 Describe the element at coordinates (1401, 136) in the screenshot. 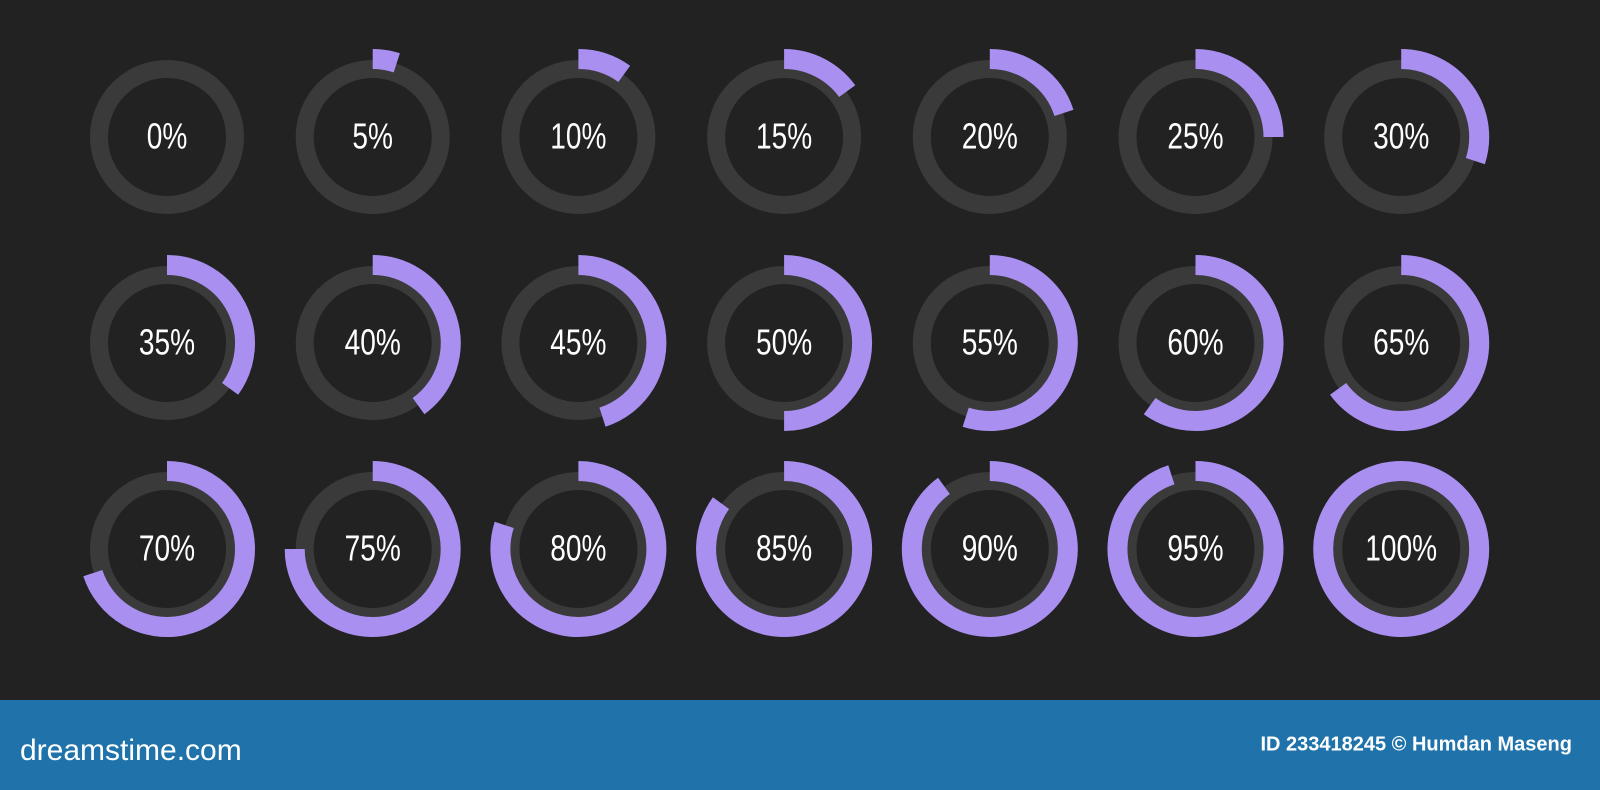

I see `value-label: 30%` at that location.